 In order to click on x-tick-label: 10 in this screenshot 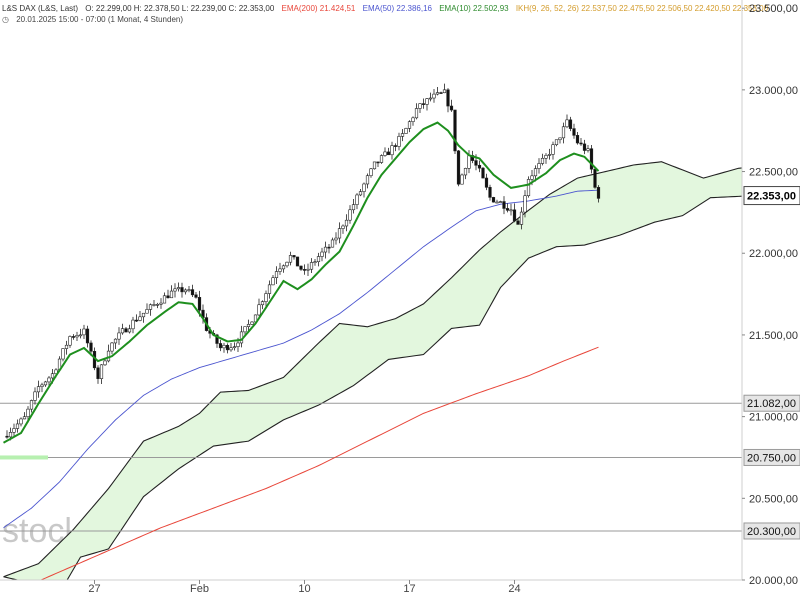, I will do `click(304, 589)`.